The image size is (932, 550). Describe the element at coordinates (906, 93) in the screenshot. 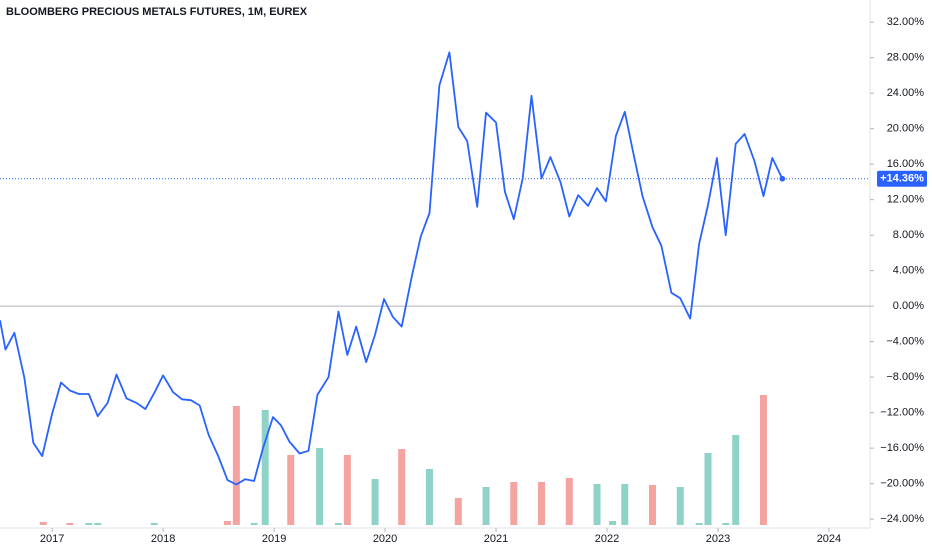

I see `y-tick-label: 24.00%` at that location.